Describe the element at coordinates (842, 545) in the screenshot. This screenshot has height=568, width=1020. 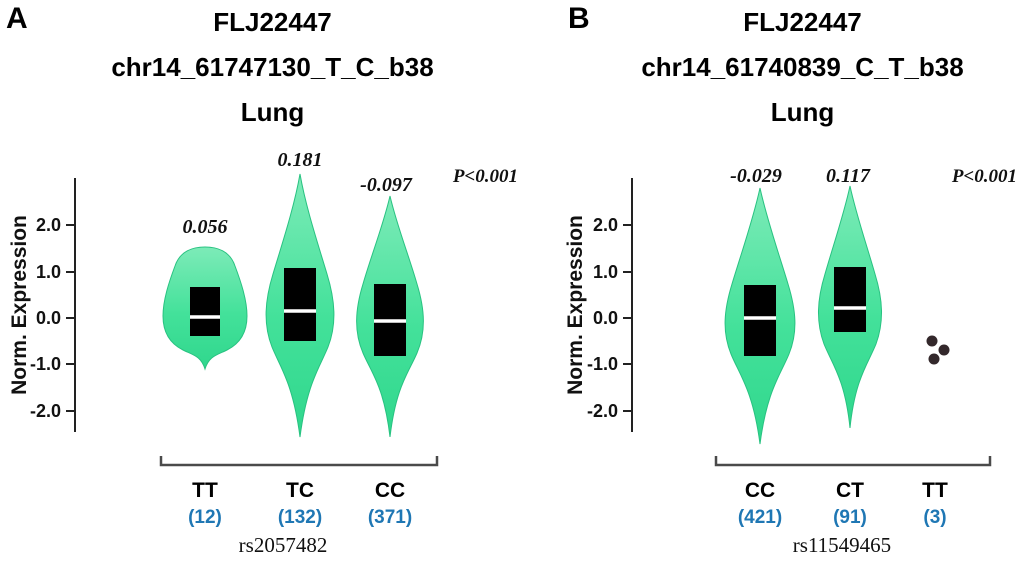
I see `snp-id-label: rs11549465` at that location.